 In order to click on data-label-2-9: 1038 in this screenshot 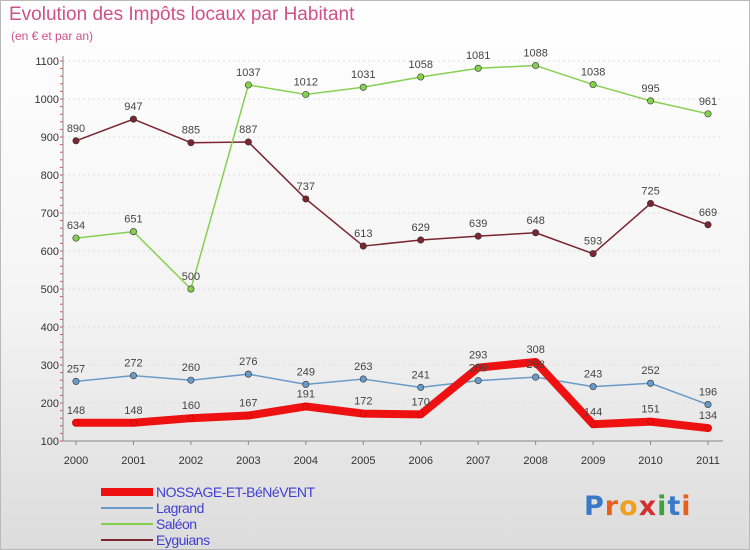, I will do `click(593, 73)`.